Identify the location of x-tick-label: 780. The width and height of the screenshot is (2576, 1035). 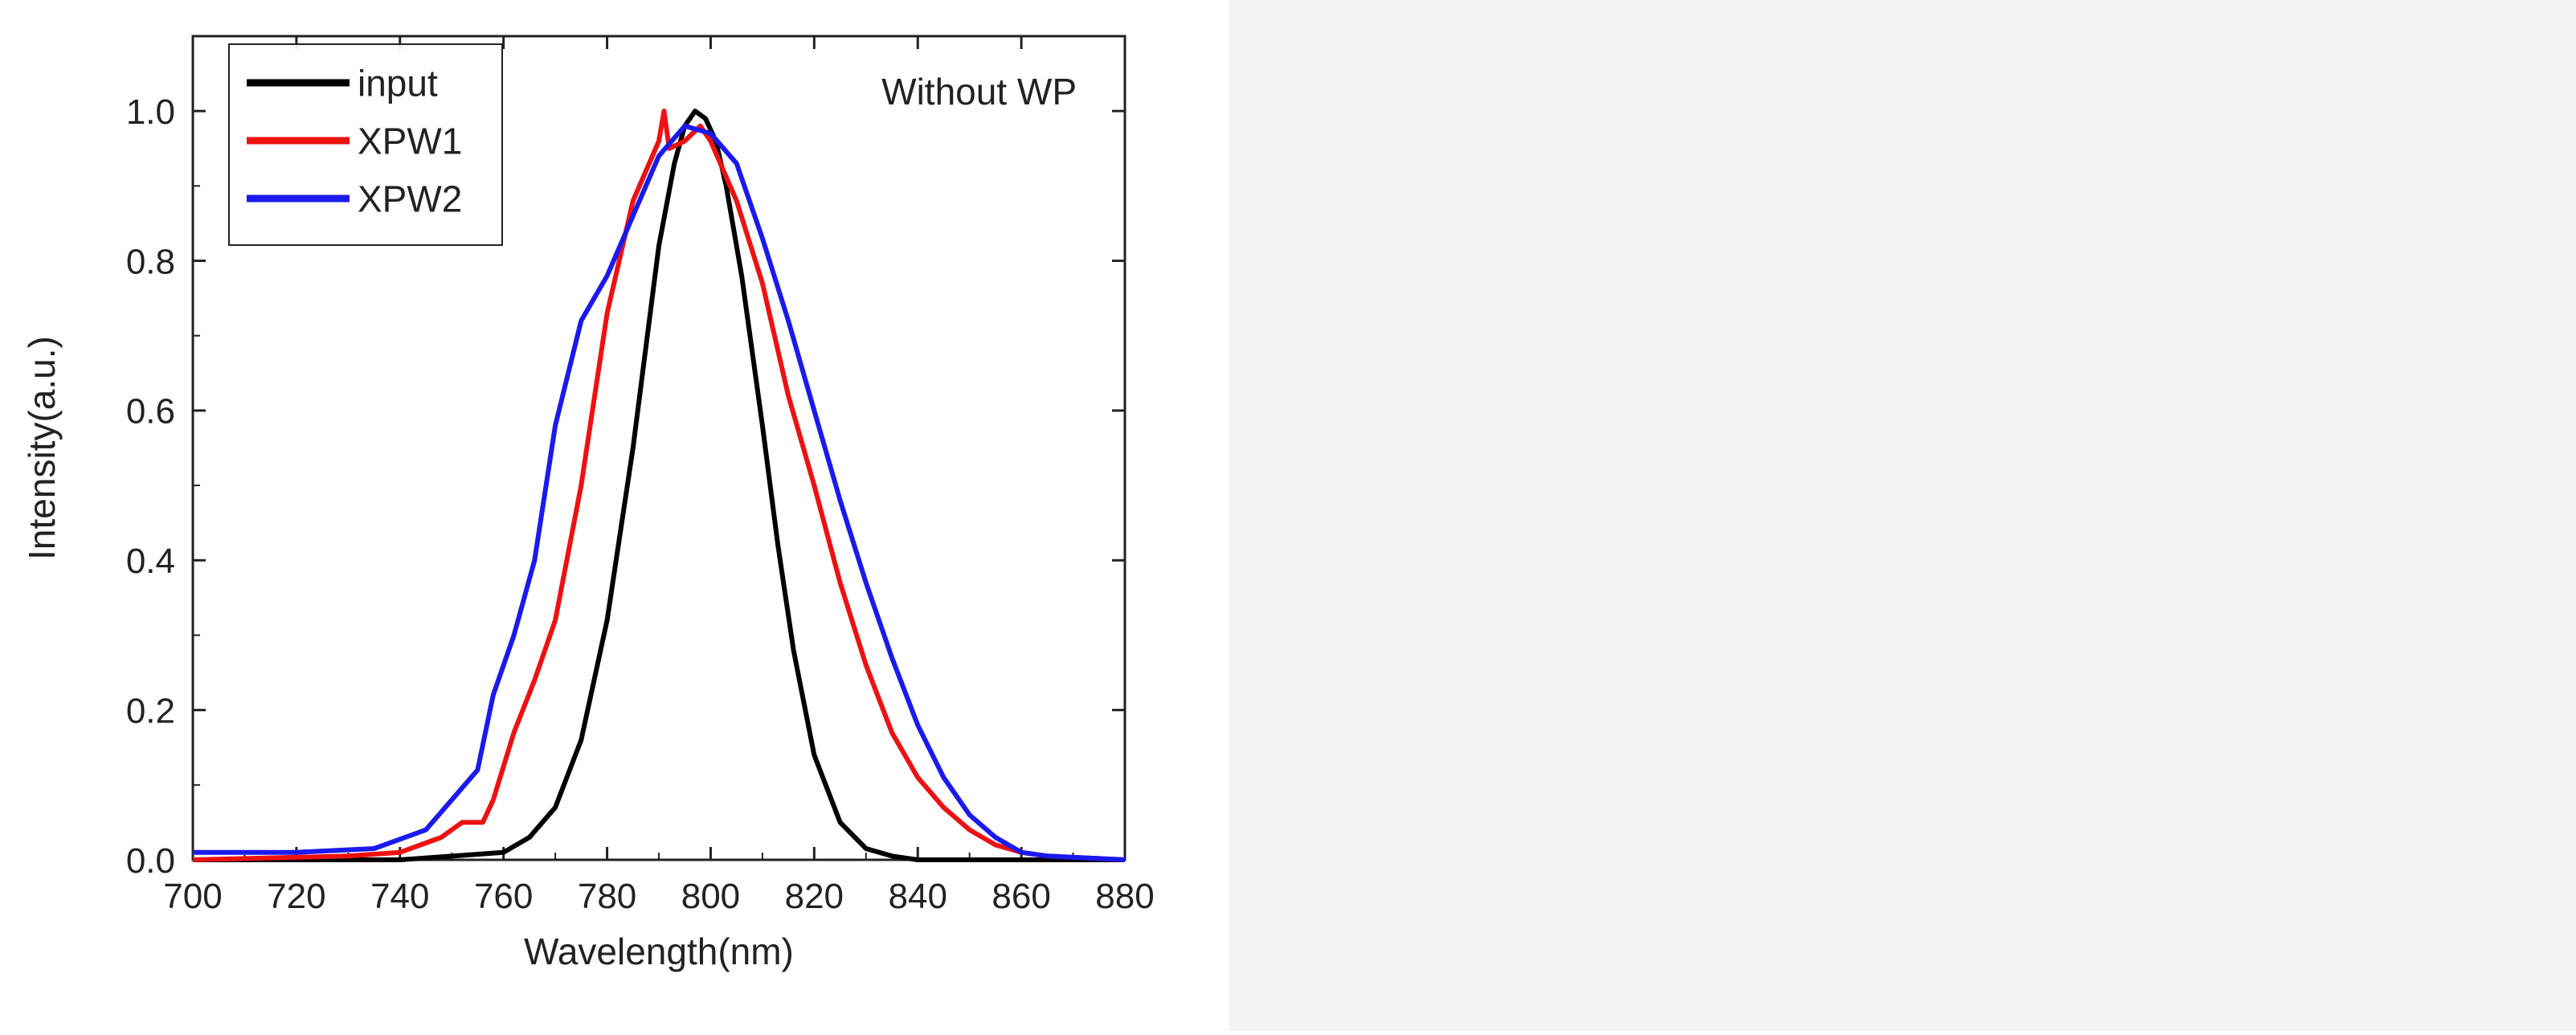
(607, 896).